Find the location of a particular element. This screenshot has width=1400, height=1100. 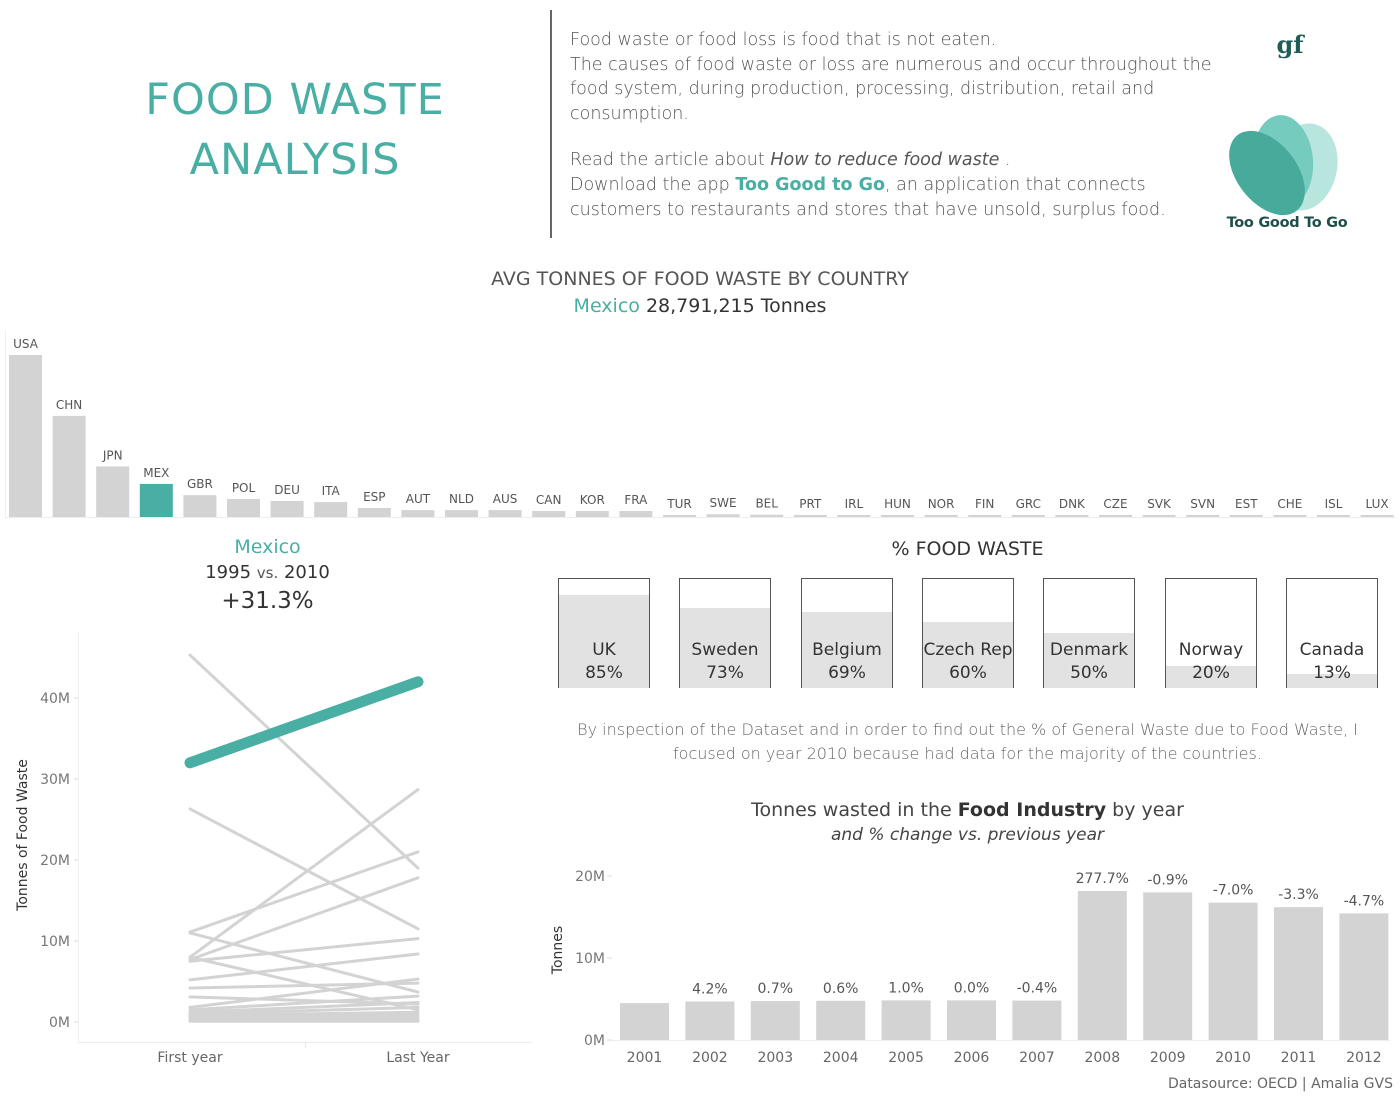

country-label-bel: BEL is located at coordinates (766, 504).